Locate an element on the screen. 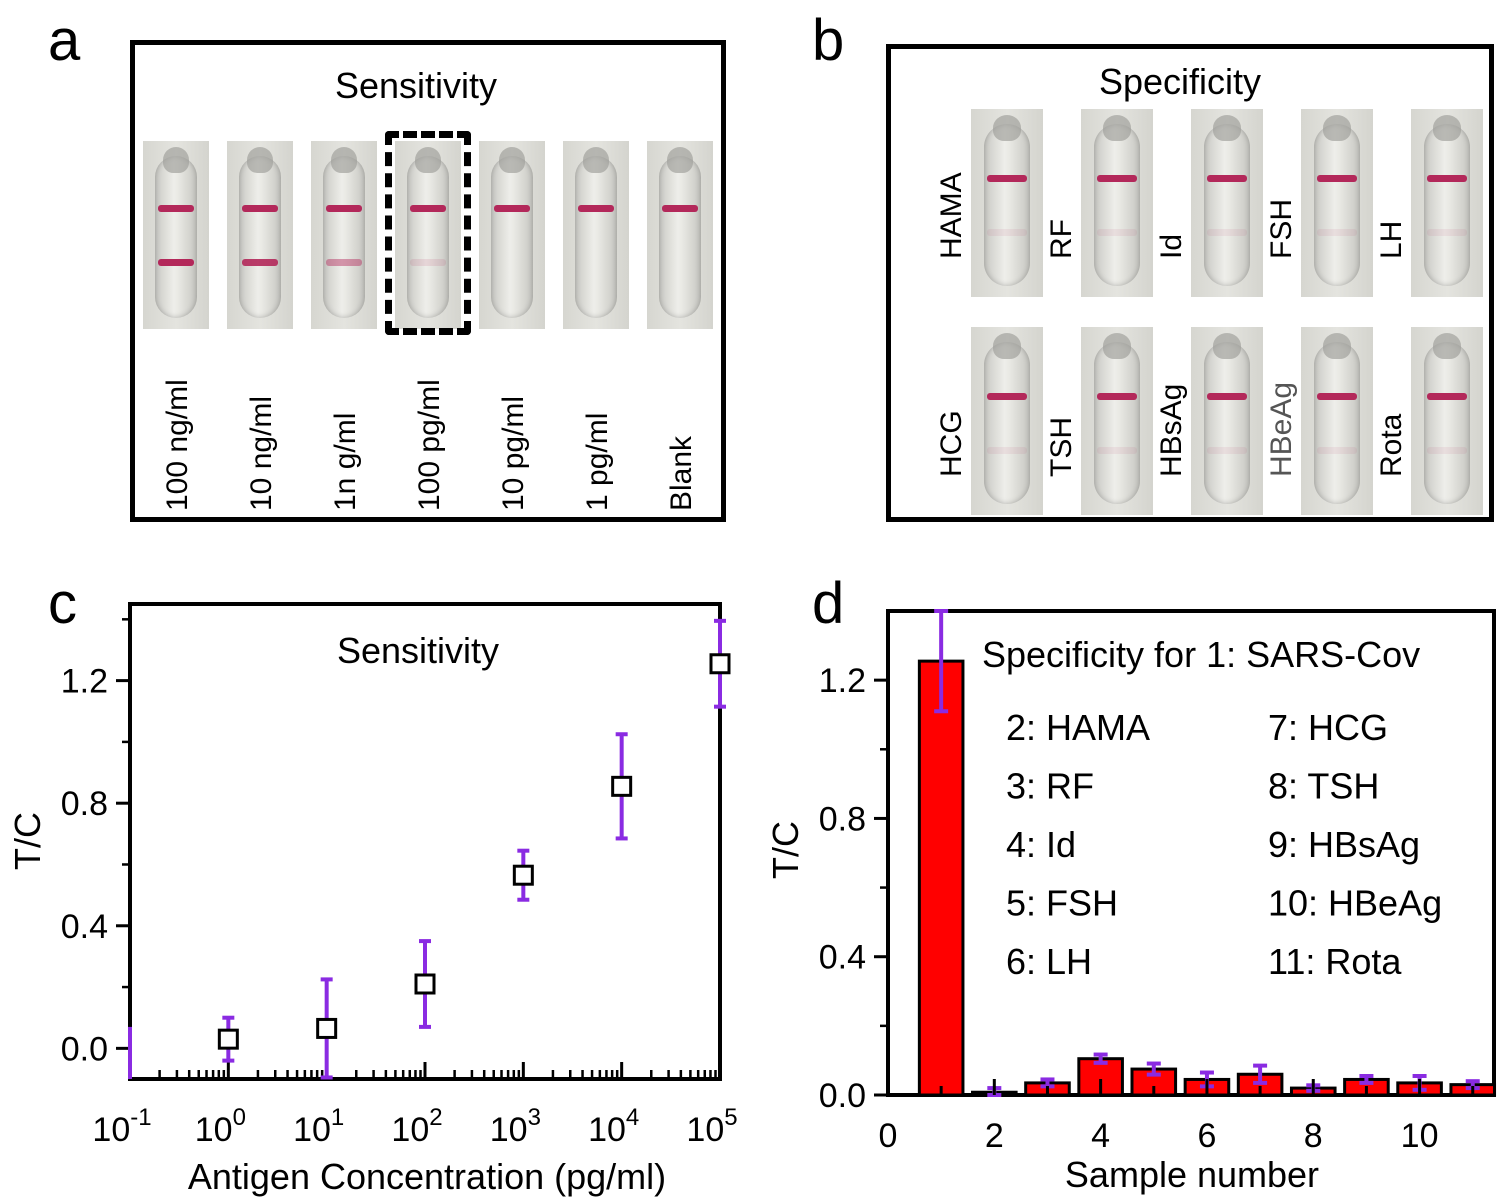 The image size is (1500, 1202). legend-entry: 5: FSH is located at coordinates (1062, 903).